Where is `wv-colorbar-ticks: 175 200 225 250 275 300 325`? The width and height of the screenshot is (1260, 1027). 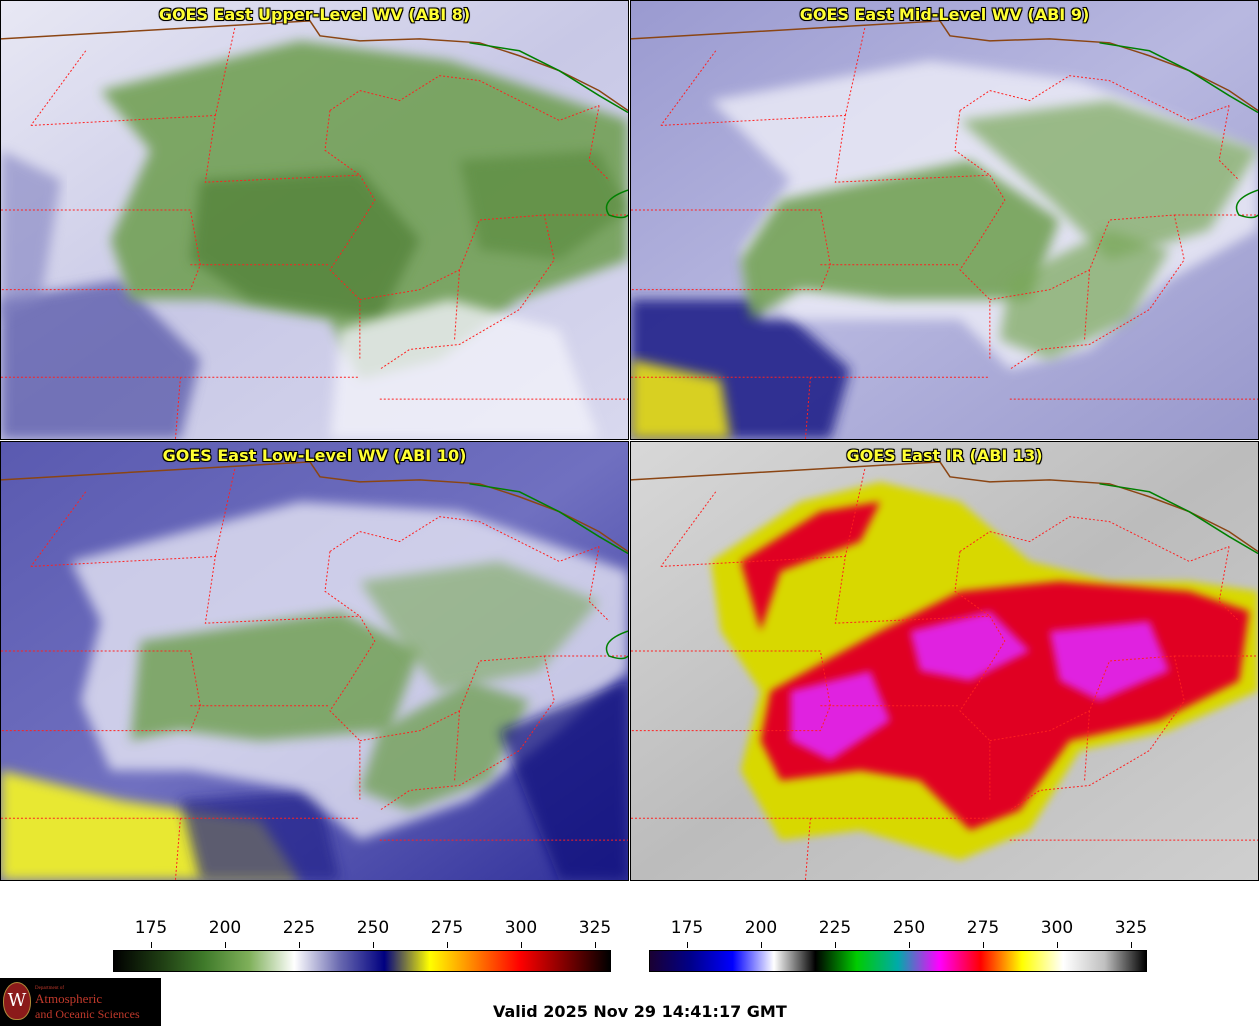
wv-colorbar-ticks: 175 200 225 250 275 300 325 is located at coordinates (362, 933).